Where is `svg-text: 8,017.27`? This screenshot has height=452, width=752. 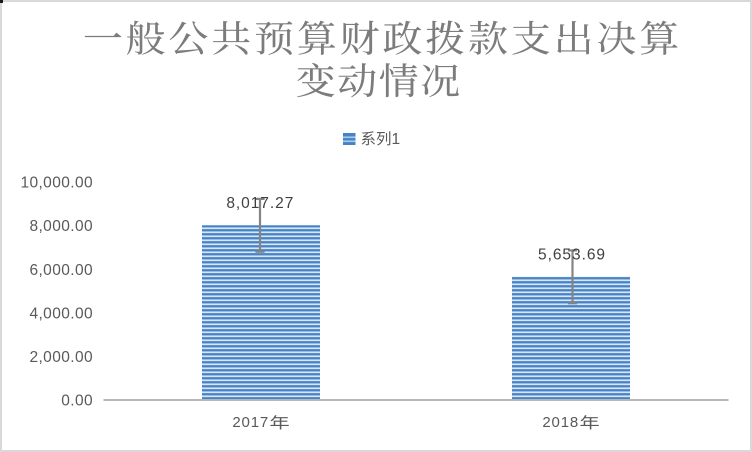
svg-text: 8,017.27 is located at coordinates (260, 203).